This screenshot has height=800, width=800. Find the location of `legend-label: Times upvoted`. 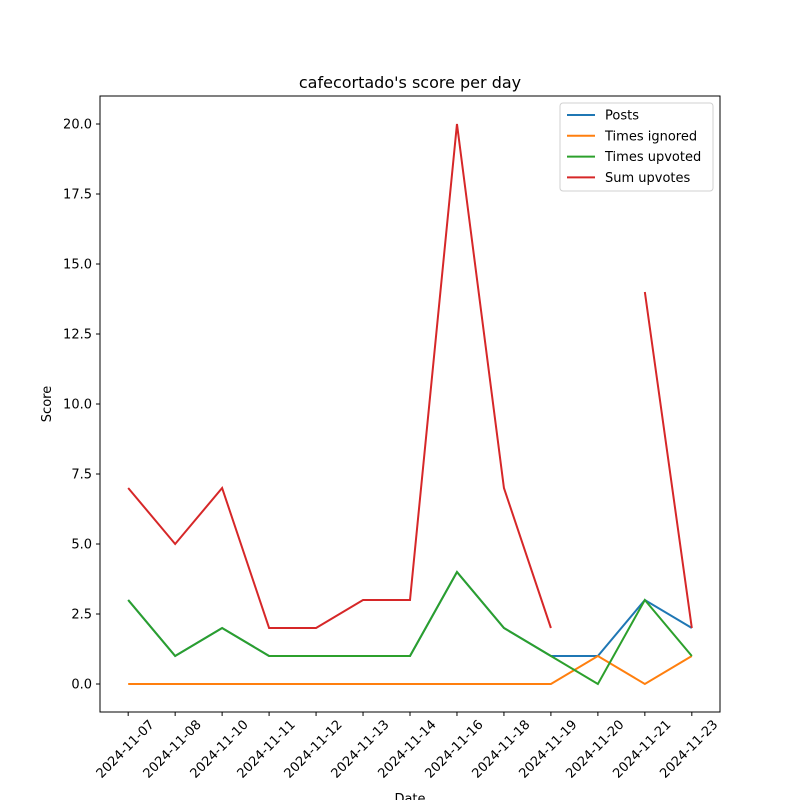

legend-label: Times upvoted is located at coordinates (652, 157).